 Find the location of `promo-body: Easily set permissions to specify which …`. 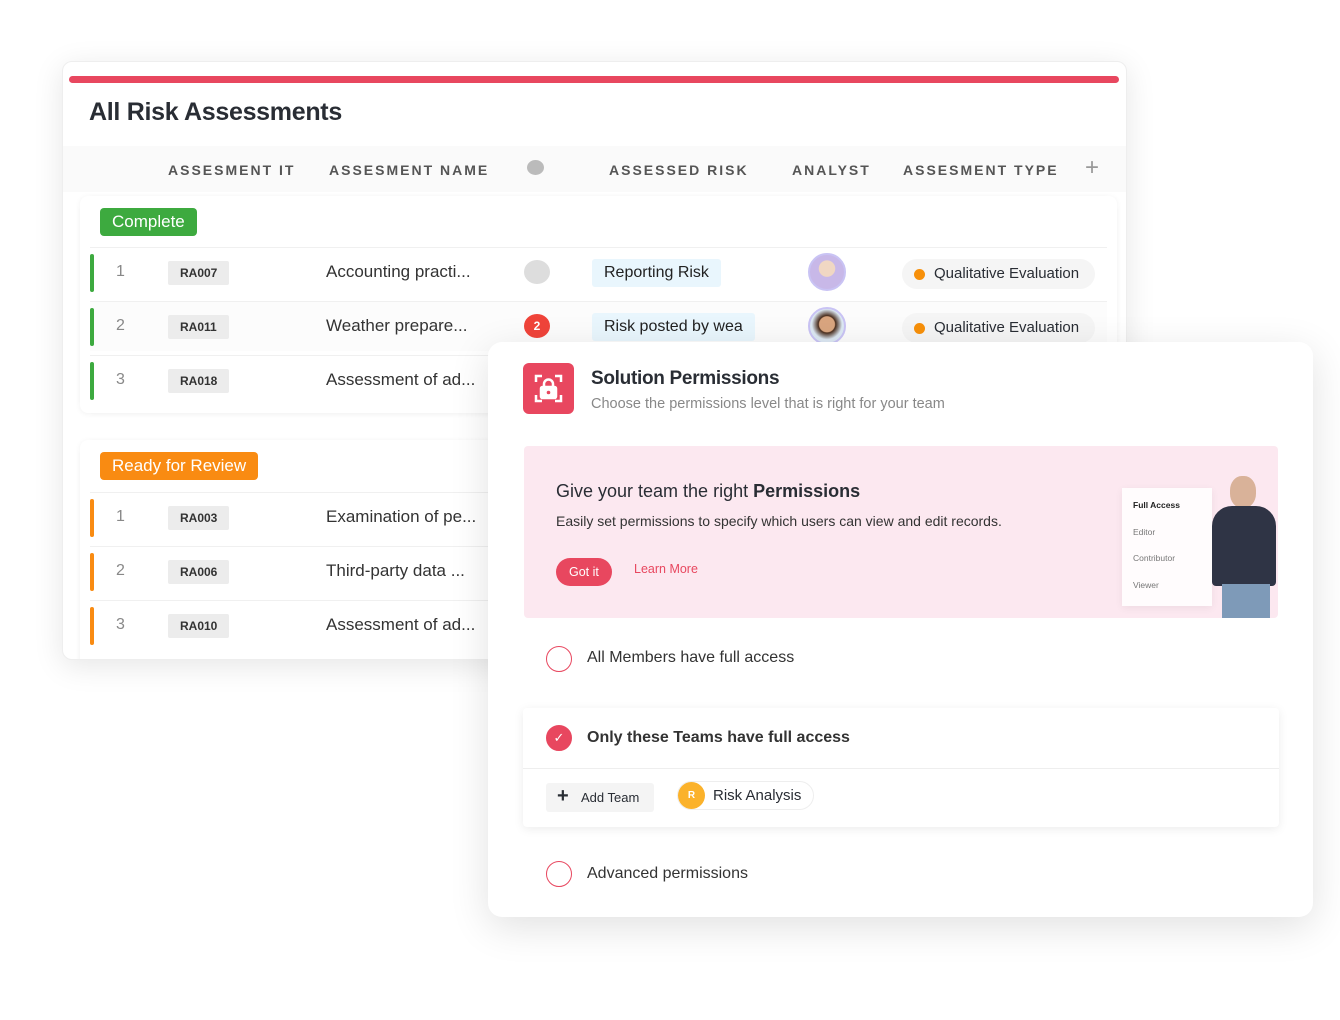

promo-body: Easily set permissions to specify which … is located at coordinates (779, 521).